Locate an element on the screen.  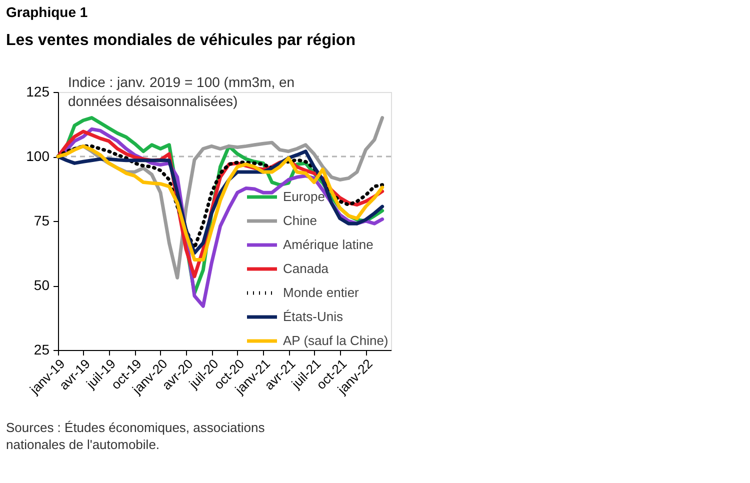
y-tick-label: 75 is located at coordinates (42, 220).